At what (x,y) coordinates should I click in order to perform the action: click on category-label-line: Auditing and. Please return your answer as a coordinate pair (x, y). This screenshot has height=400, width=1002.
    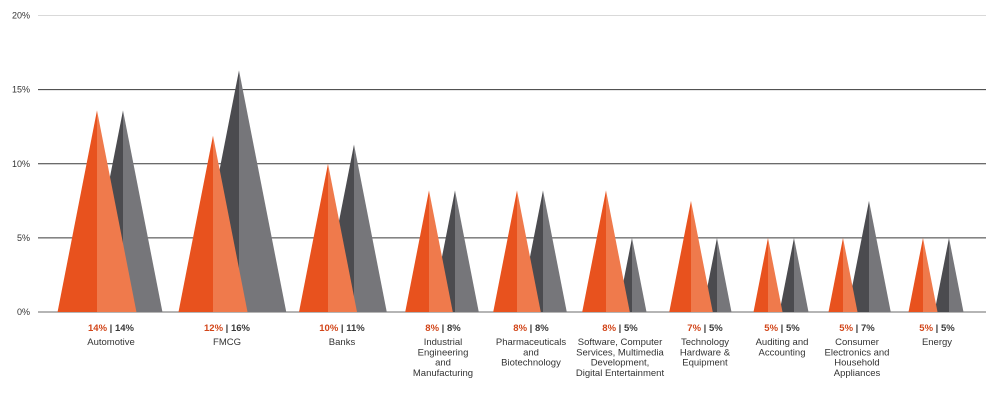
    Looking at the image, I should click on (782, 342).